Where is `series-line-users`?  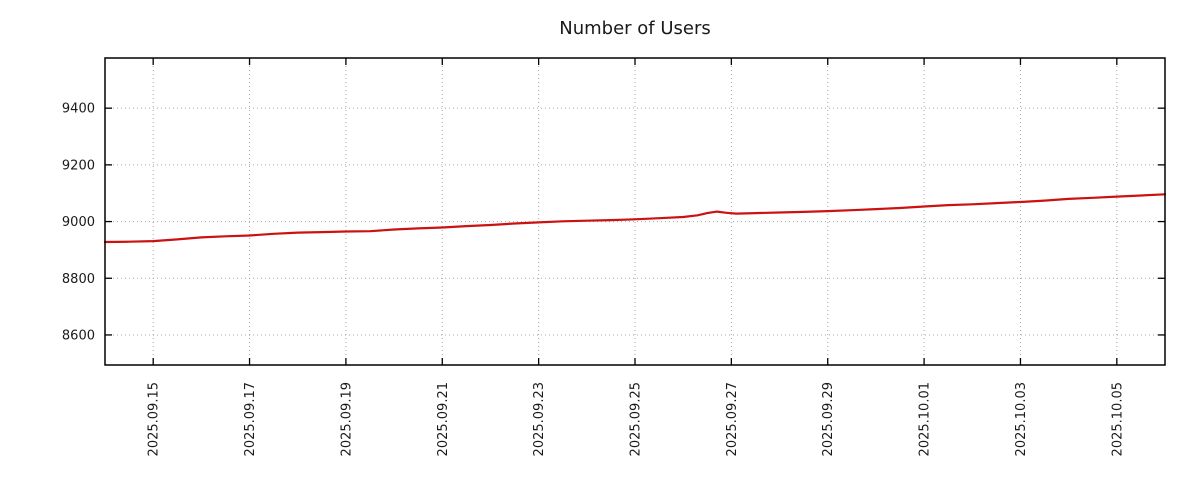 series-line-users is located at coordinates (635, 218).